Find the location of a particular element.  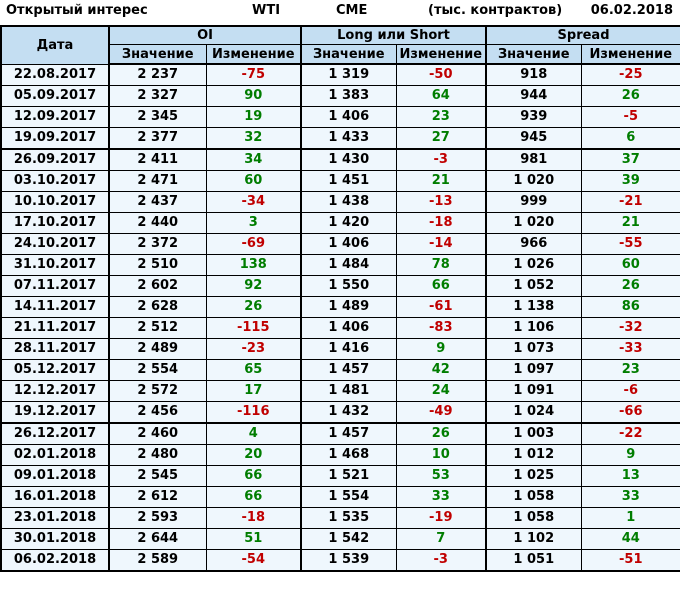

ls-value-cell: 1 406 is located at coordinates (348, 328).